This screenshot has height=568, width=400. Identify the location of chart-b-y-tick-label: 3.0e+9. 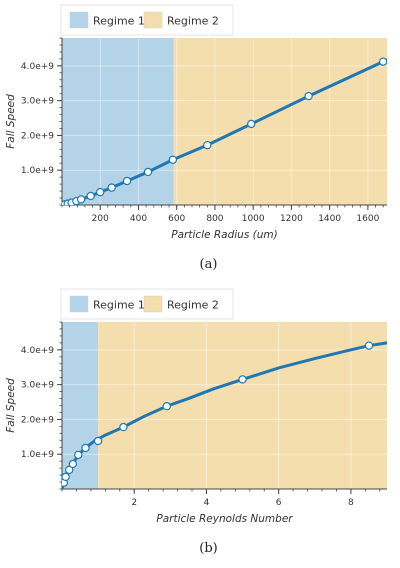
(37, 386).